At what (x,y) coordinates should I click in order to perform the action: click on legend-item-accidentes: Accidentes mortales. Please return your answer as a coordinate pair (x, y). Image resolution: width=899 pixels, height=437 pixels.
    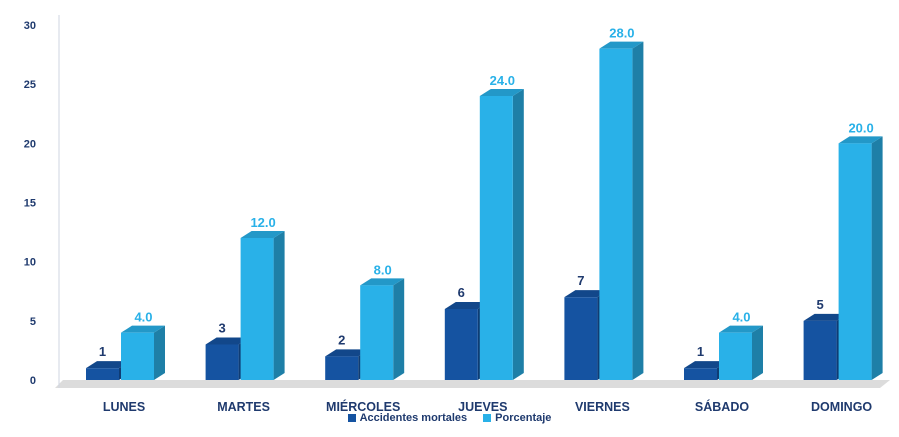
    Looking at the image, I should click on (407, 418).